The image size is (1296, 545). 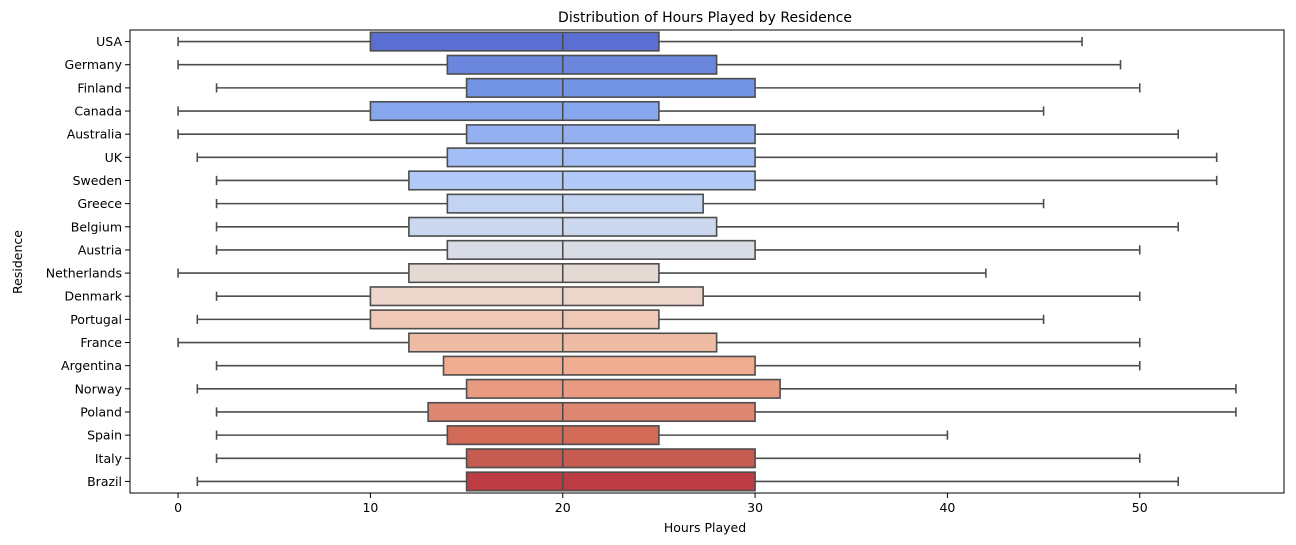 What do you see at coordinates (96, 319) in the screenshot?
I see `y-tick-label: Portugal` at bounding box center [96, 319].